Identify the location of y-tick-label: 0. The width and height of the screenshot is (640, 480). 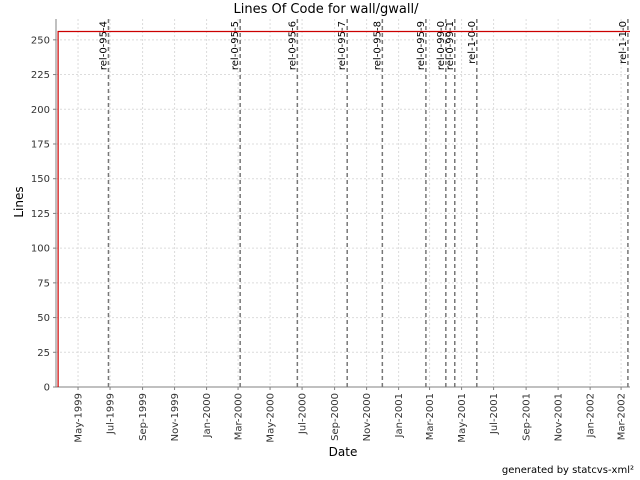
(47, 388).